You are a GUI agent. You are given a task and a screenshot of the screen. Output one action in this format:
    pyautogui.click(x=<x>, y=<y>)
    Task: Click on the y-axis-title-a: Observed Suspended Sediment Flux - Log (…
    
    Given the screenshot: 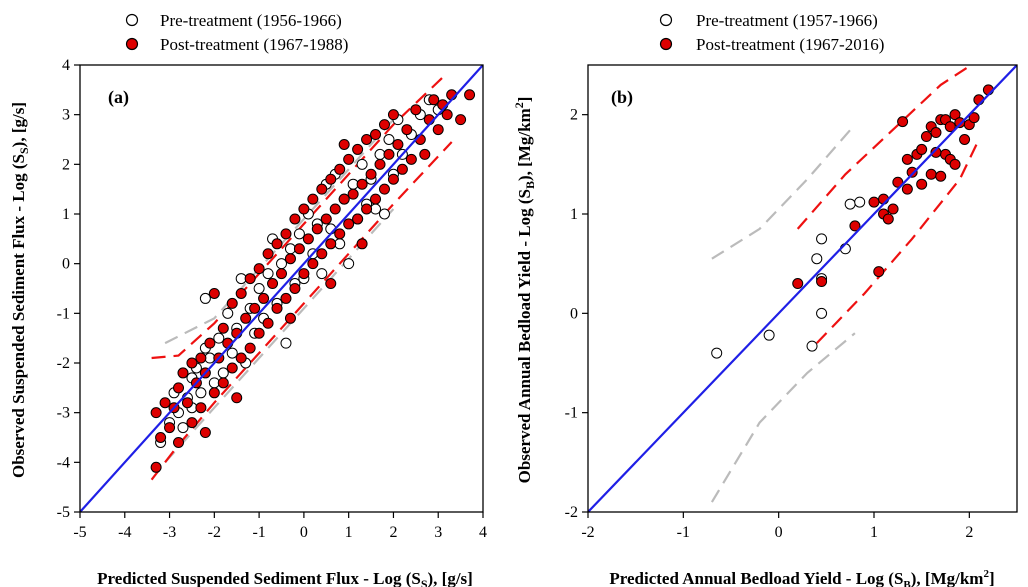 What is the action you would take?
    pyautogui.click(x=20, y=290)
    